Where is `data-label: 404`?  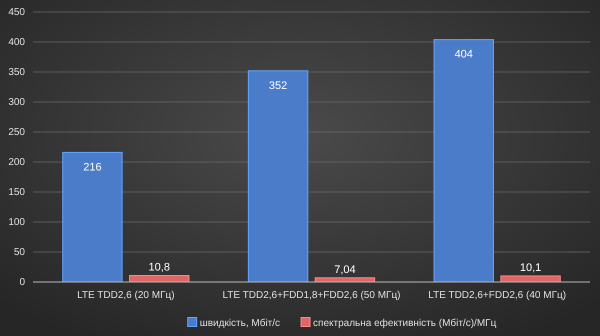
data-label: 404 is located at coordinates (463, 54).